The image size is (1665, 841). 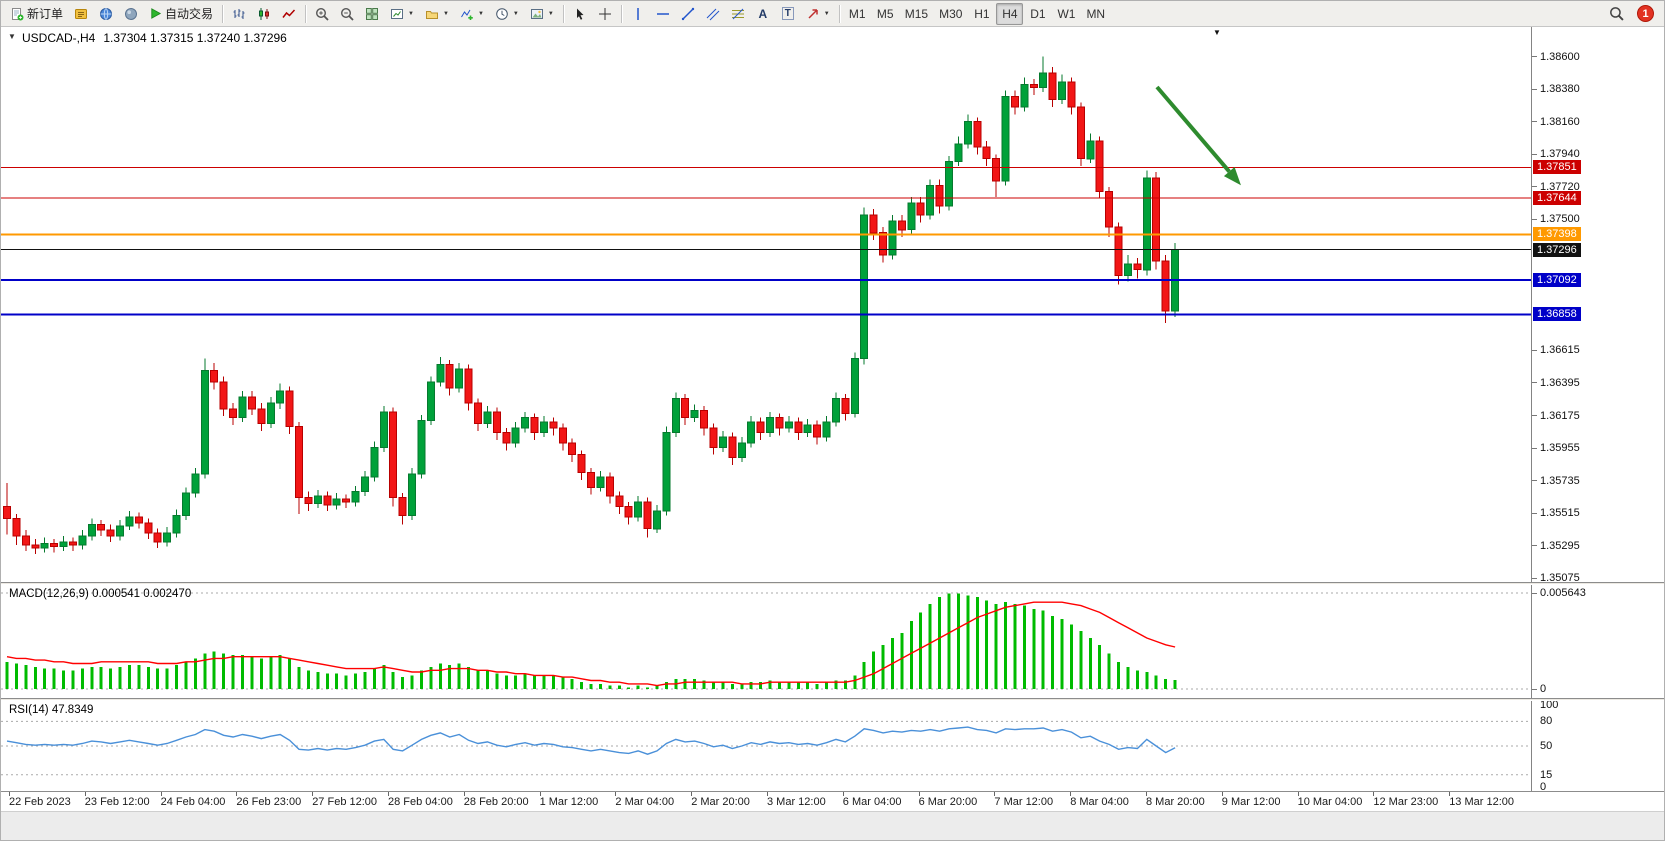 I want to click on timeframe-button-h1: H1, so click(x=982, y=13).